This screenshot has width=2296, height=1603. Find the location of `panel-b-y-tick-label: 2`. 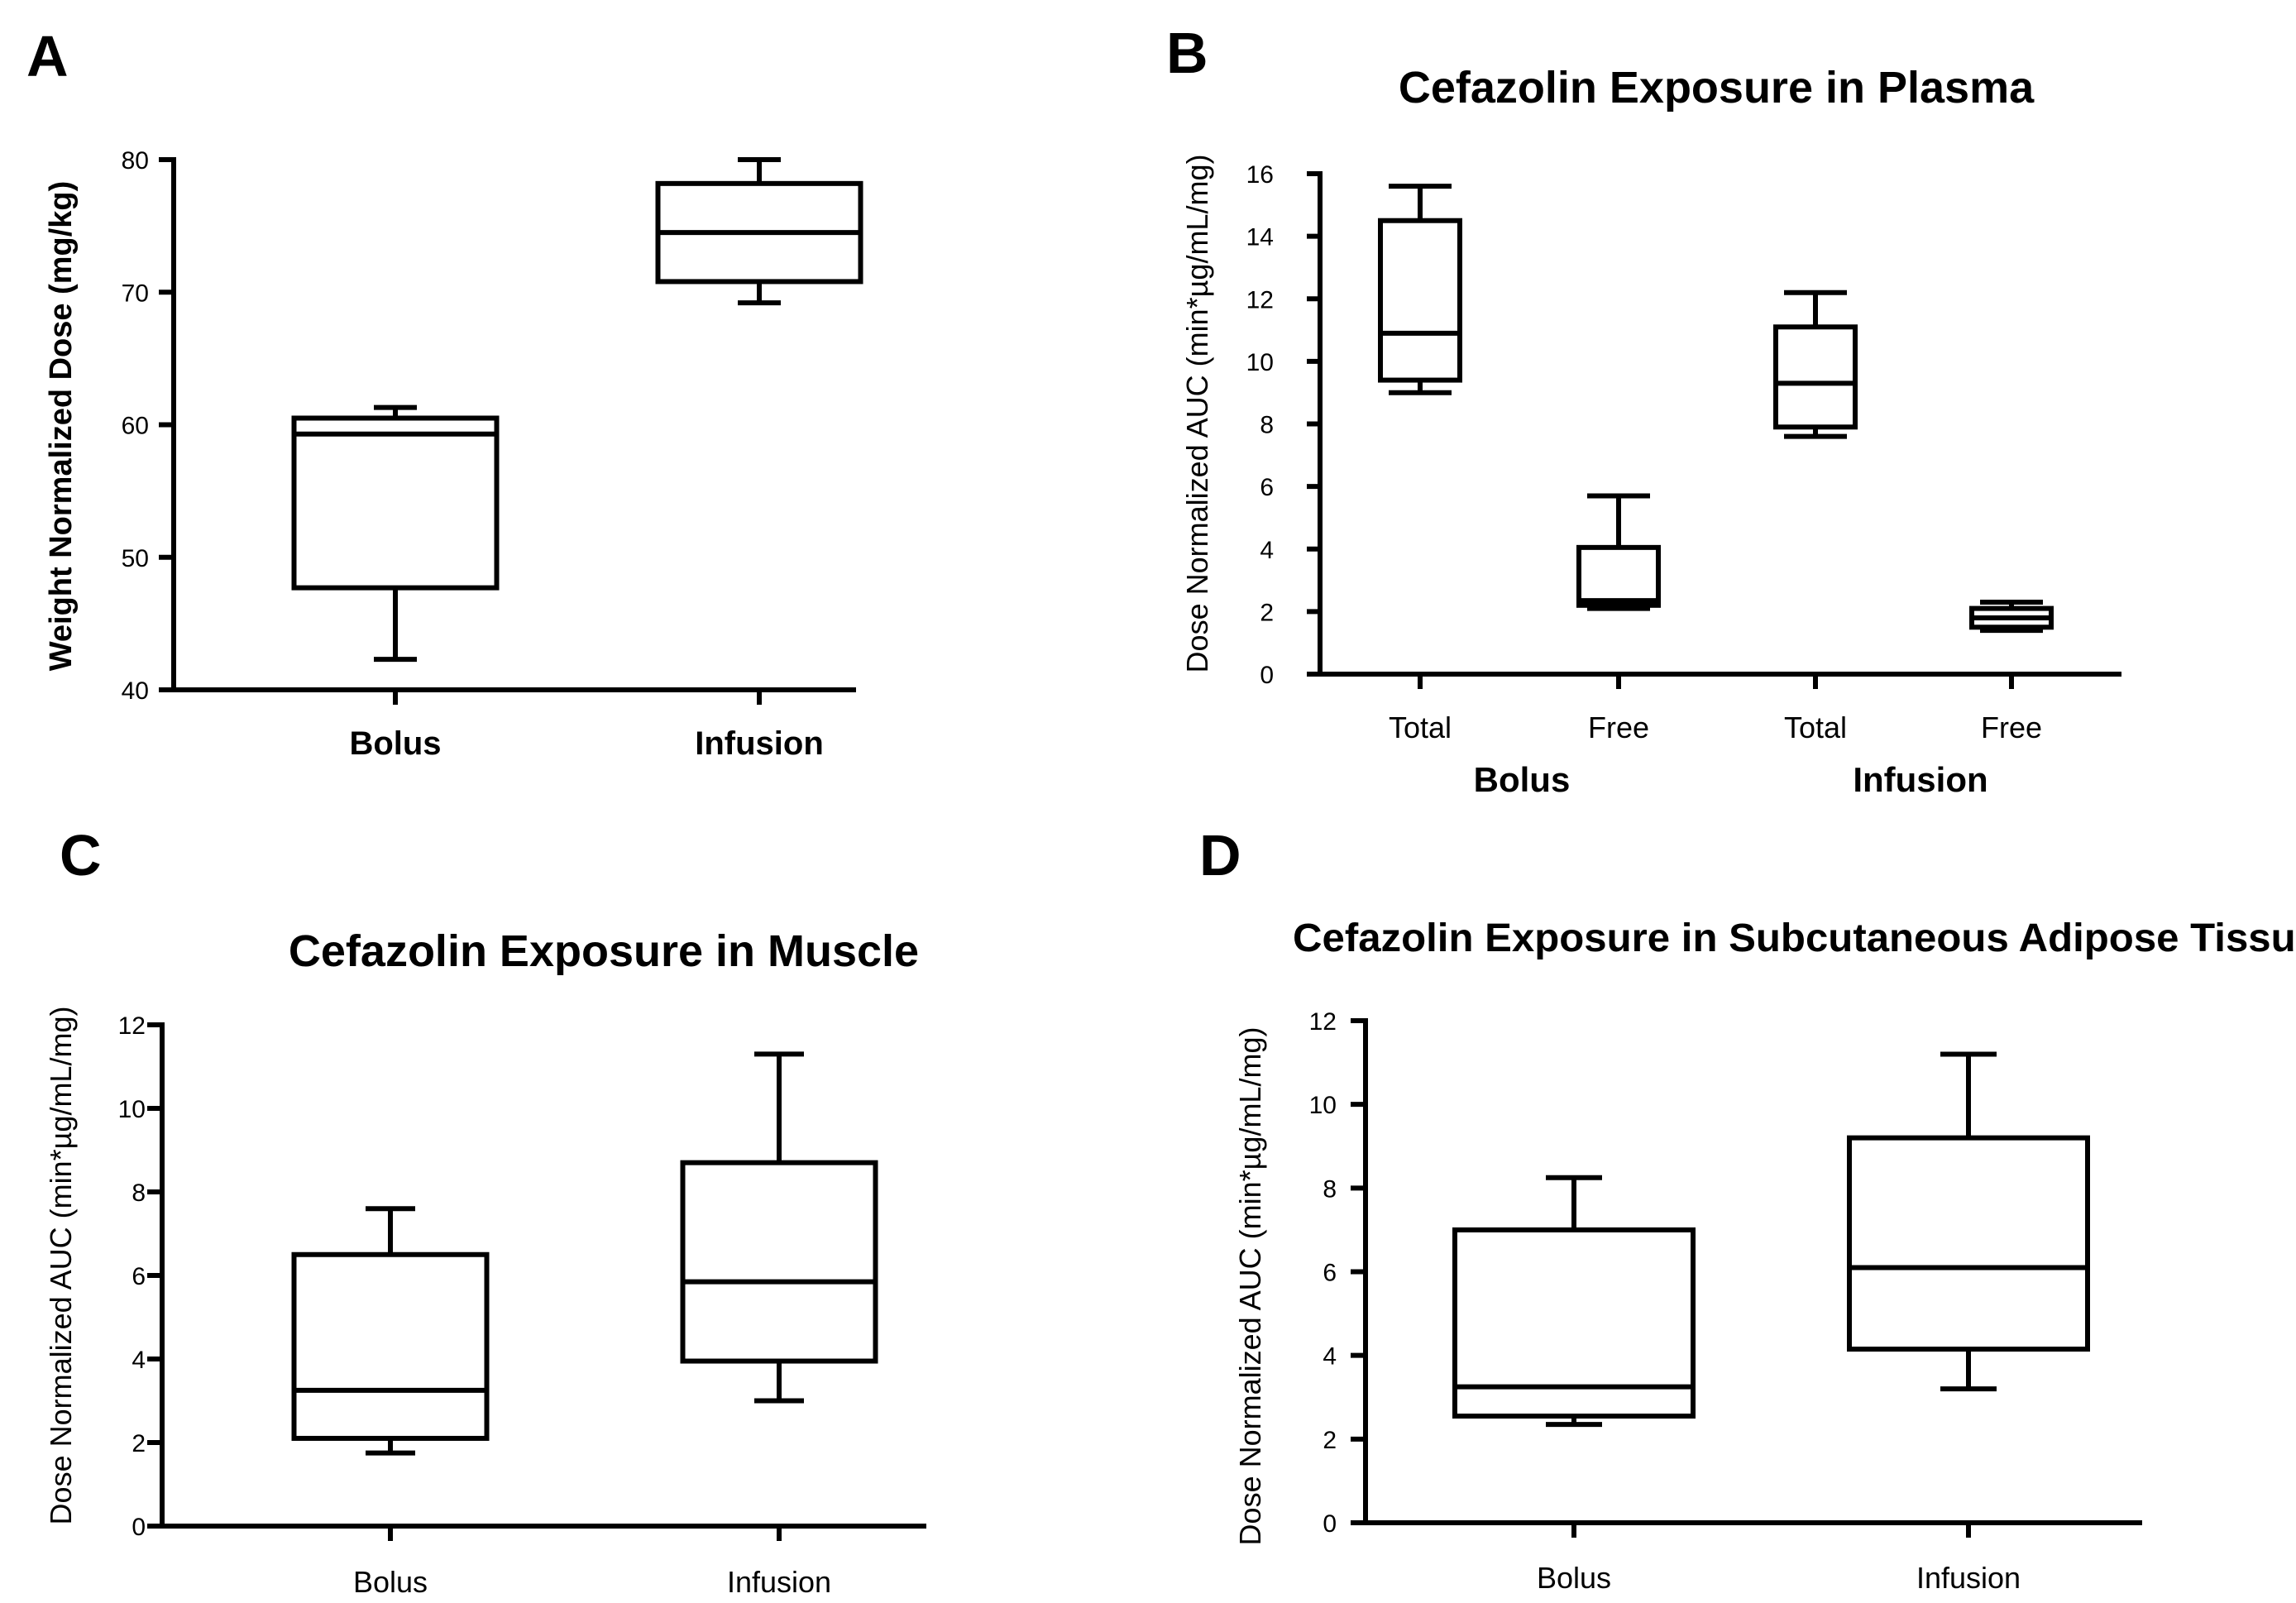

panel-b-y-tick-label: 2 is located at coordinates (1267, 612).